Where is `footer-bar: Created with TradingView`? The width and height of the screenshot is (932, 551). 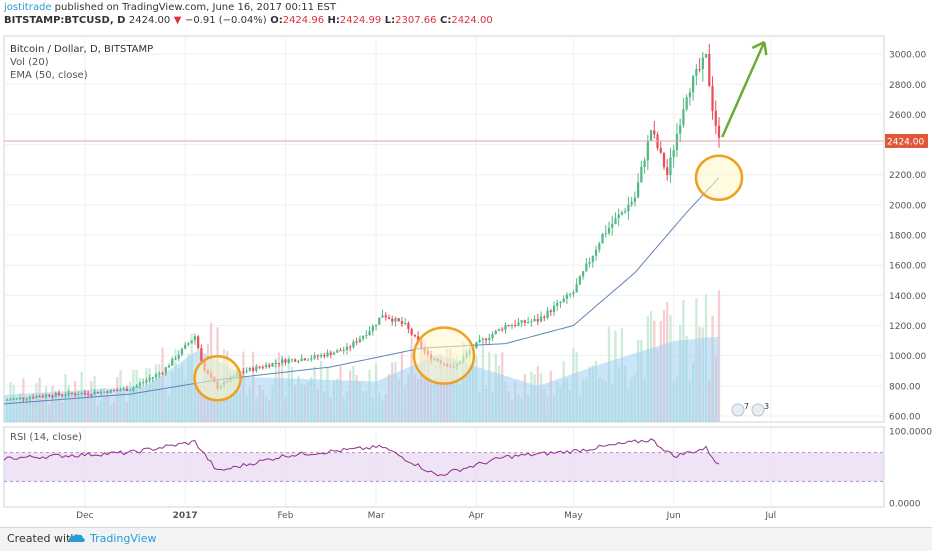
footer-bar: Created with TradingView is located at coordinates (466, 539).